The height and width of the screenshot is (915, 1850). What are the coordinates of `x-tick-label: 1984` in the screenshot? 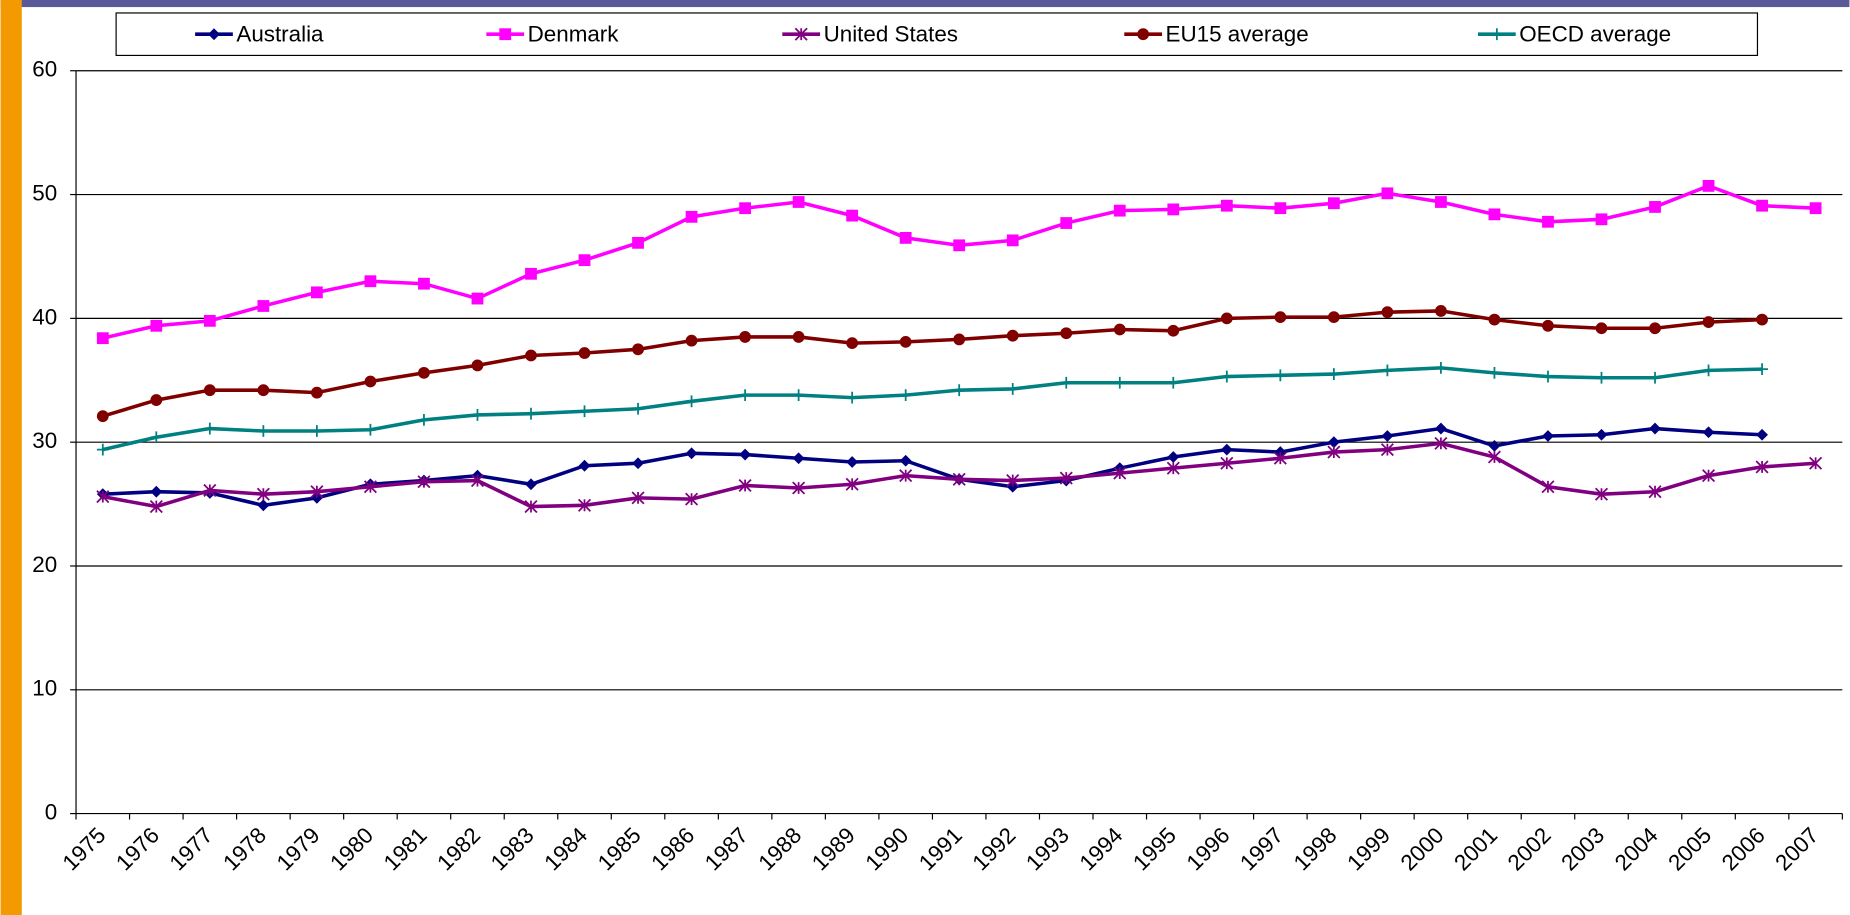 It's located at (565, 849).